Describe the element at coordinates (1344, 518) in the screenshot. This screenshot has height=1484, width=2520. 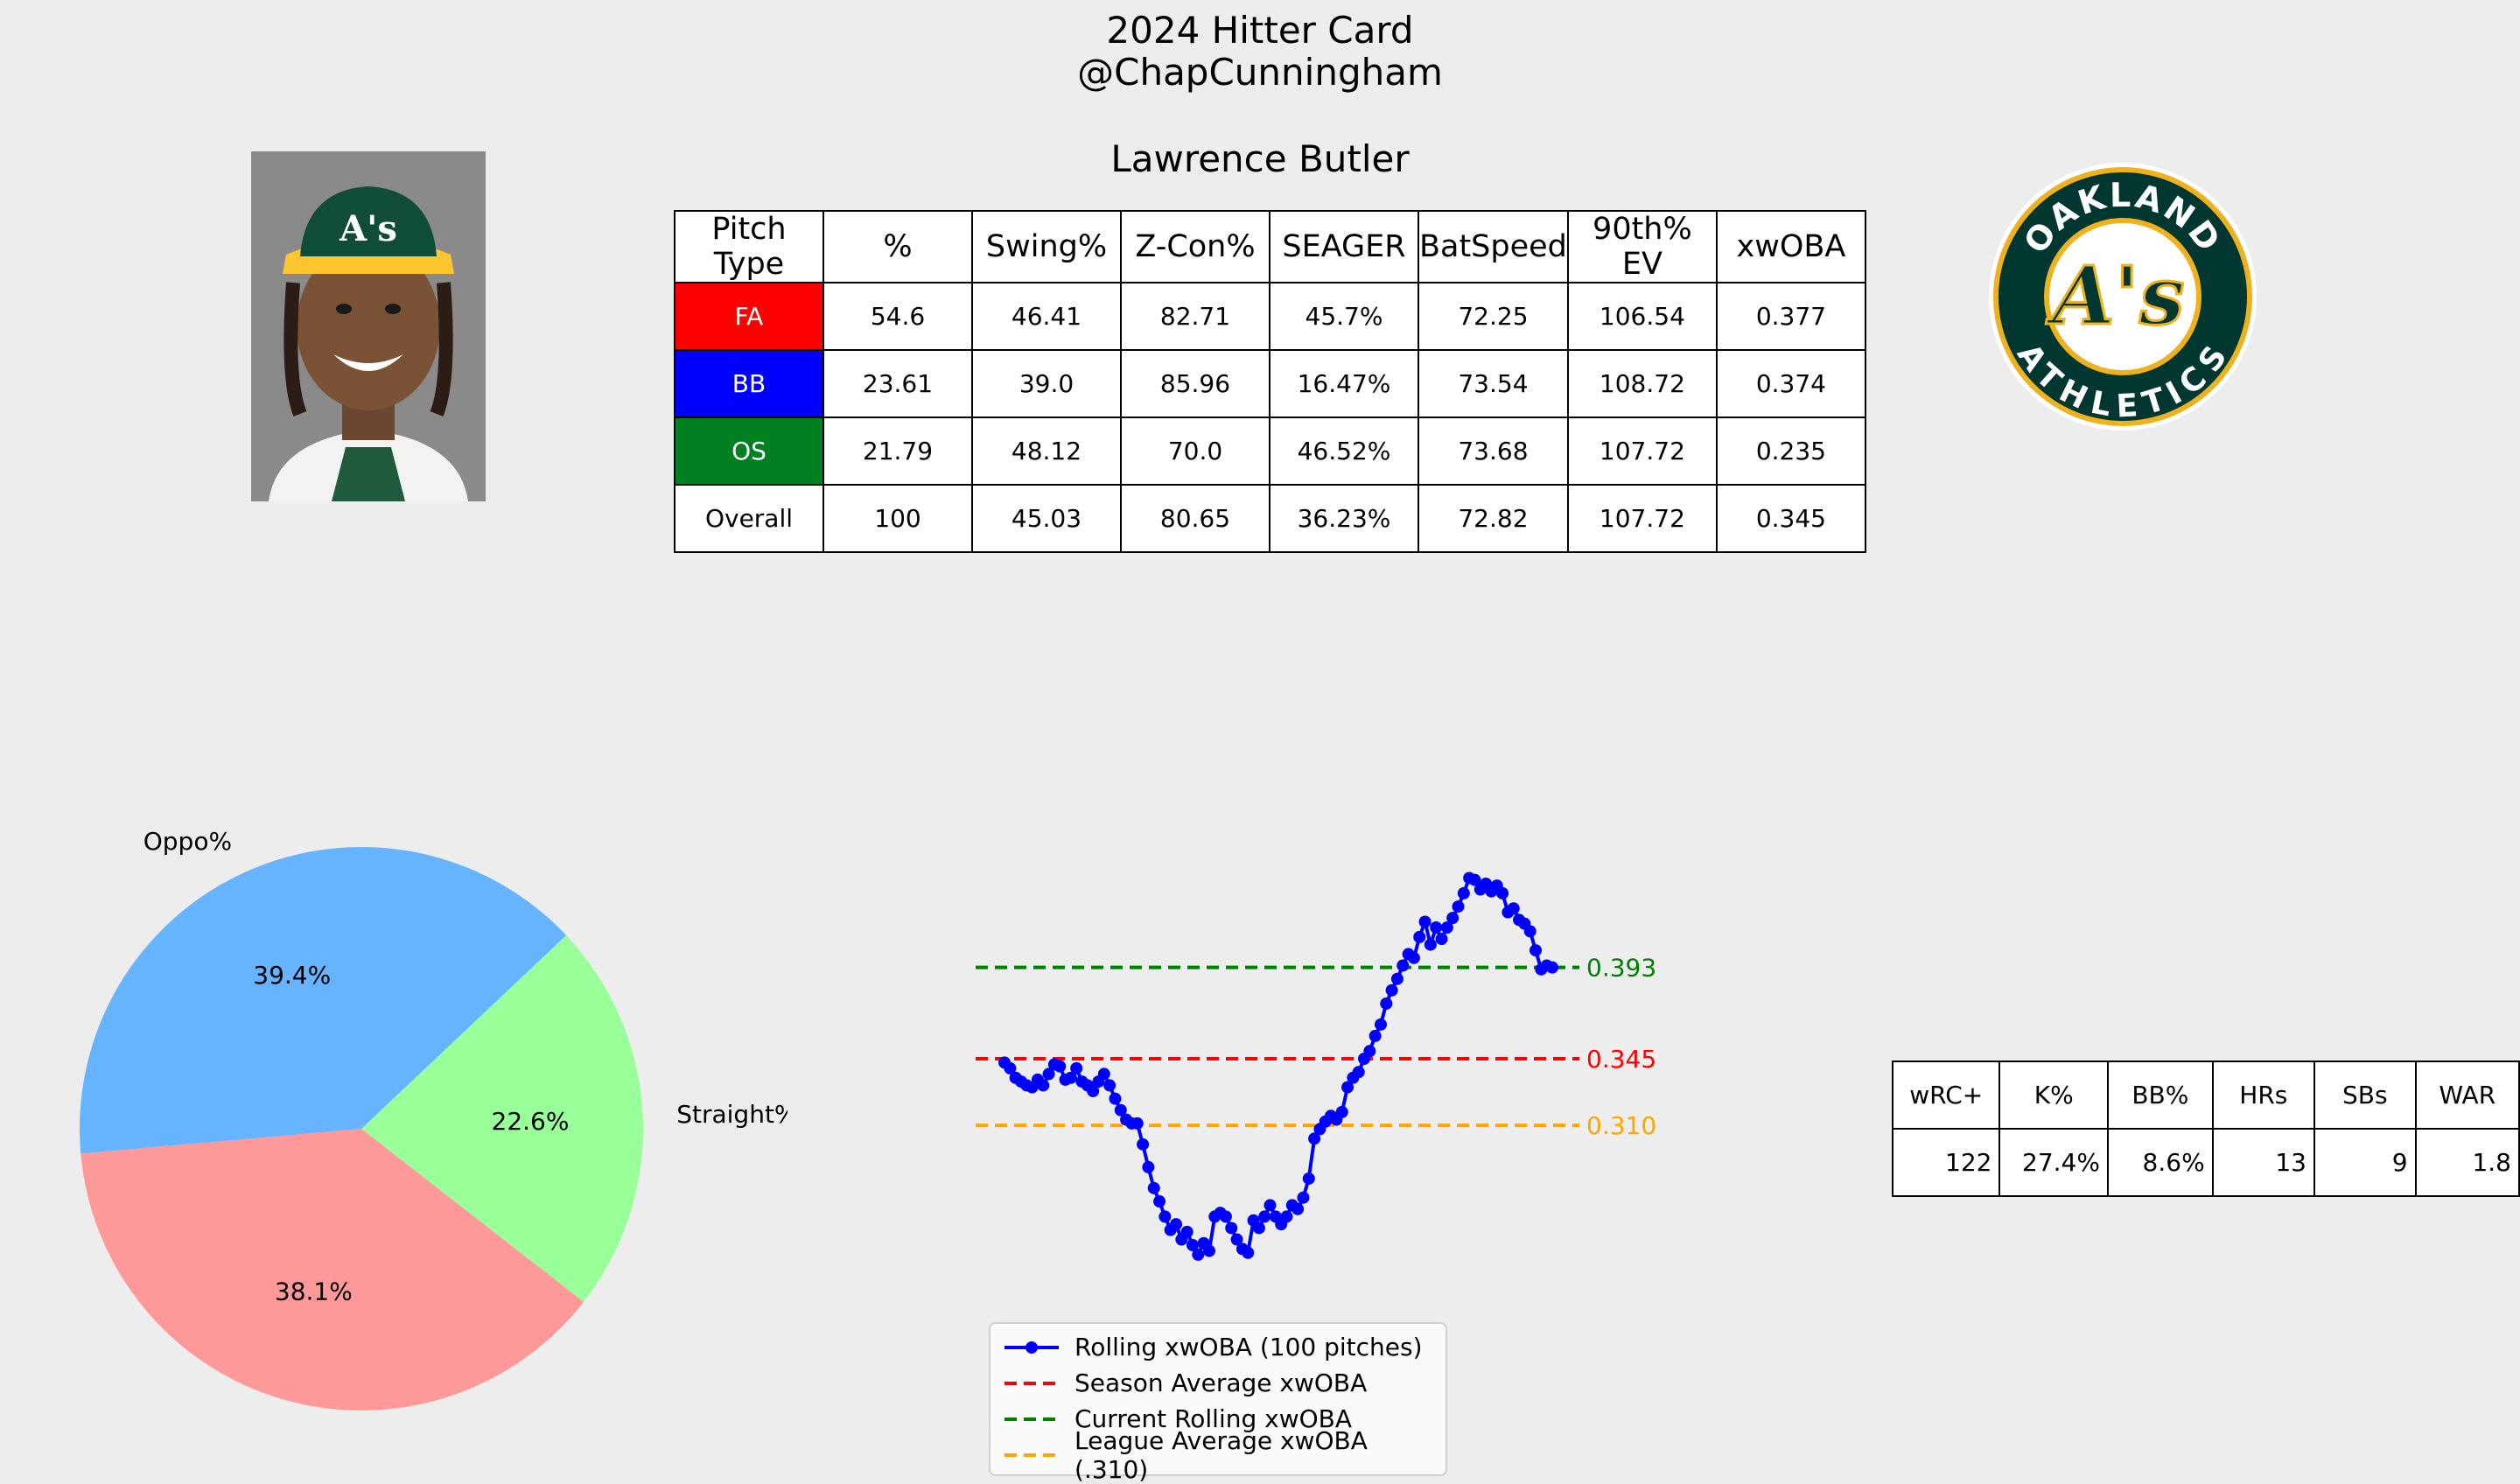
I see `table-cell: 36.23%` at that location.